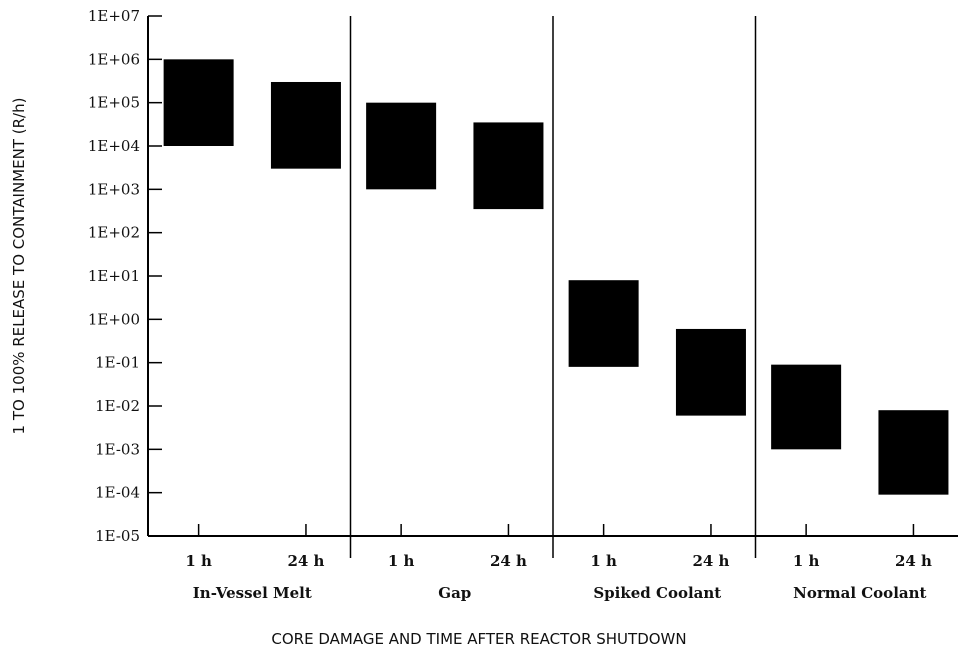  What do you see at coordinates (114, 233) in the screenshot?
I see `y-tick-label: 1E+02` at bounding box center [114, 233].